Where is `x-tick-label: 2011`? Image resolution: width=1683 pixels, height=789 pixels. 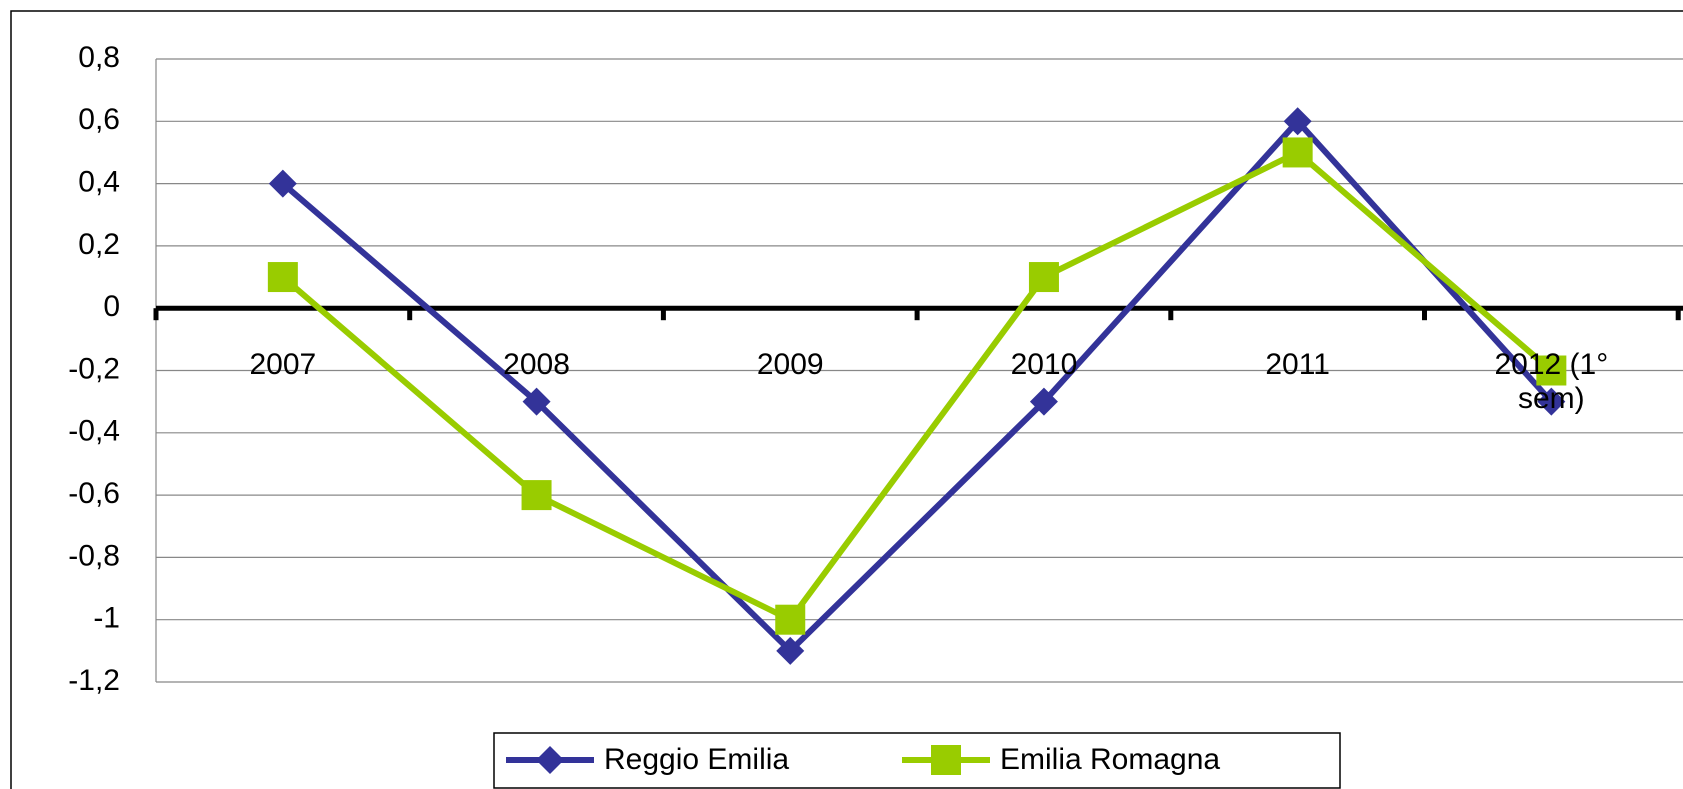 x-tick-label: 2011 is located at coordinates (1297, 365).